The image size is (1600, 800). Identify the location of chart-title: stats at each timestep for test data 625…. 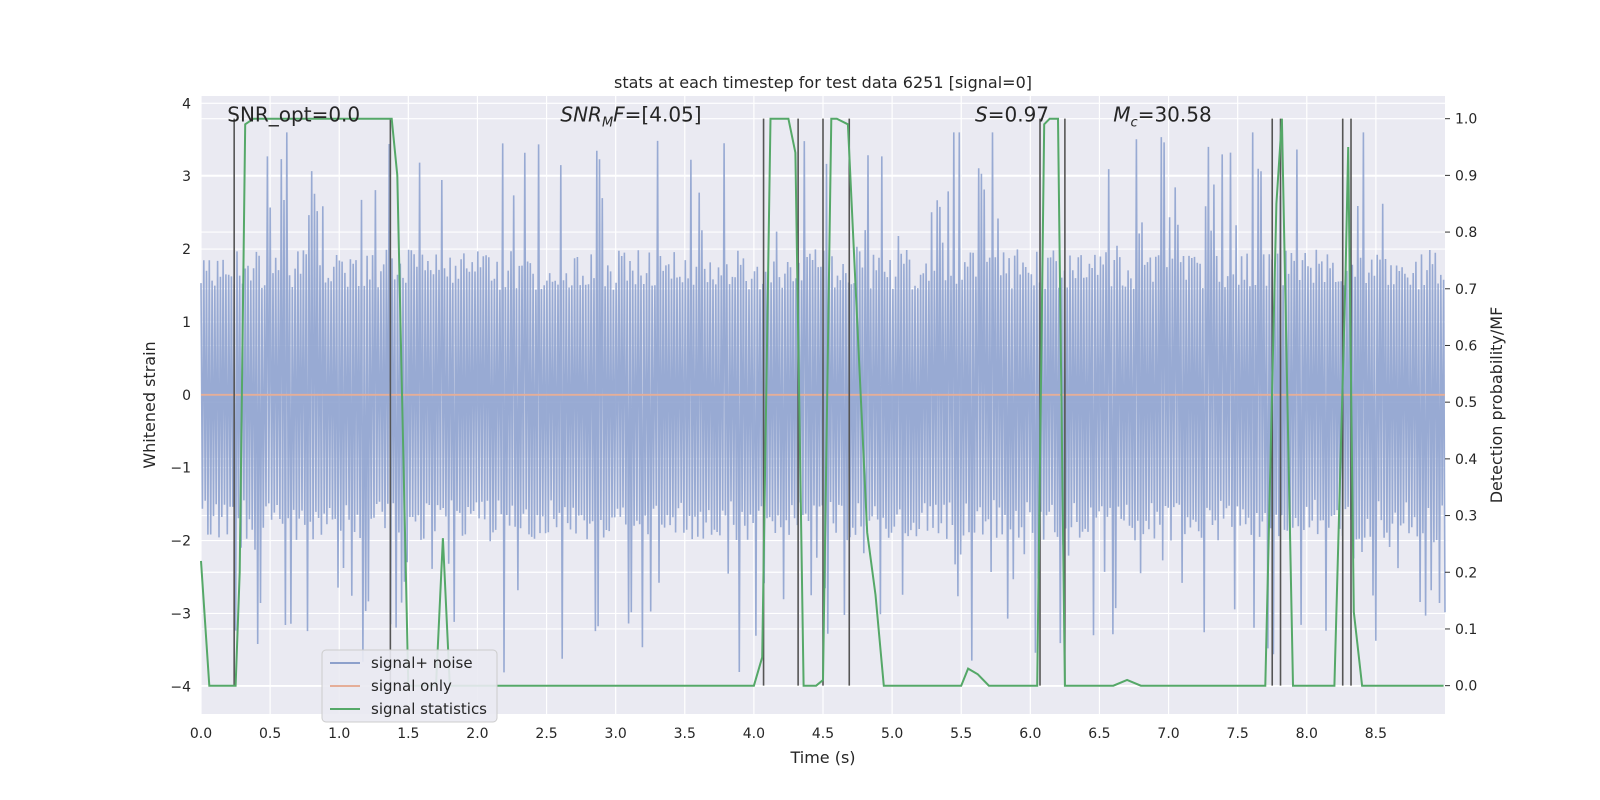
(823, 82).